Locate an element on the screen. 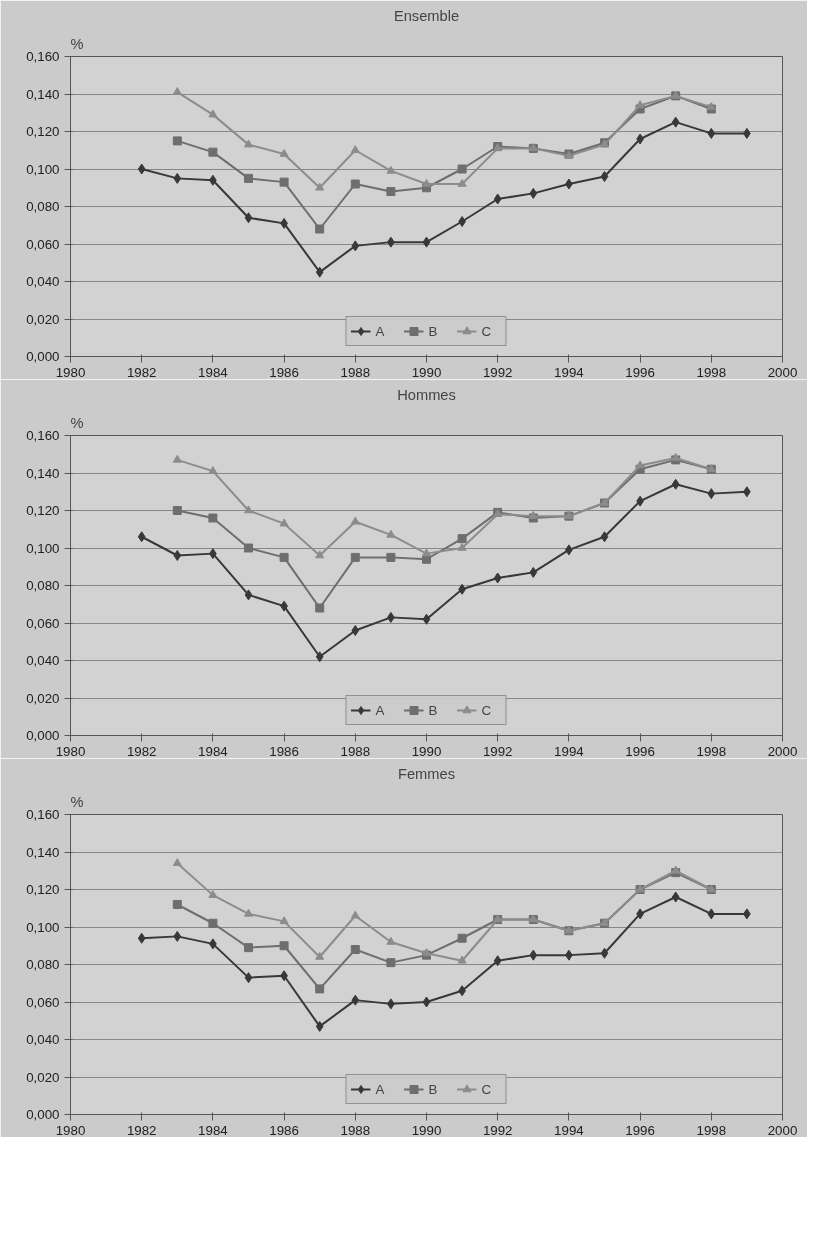 The height and width of the screenshot is (1241, 814). chart-title: Femmes is located at coordinates (427, 773).